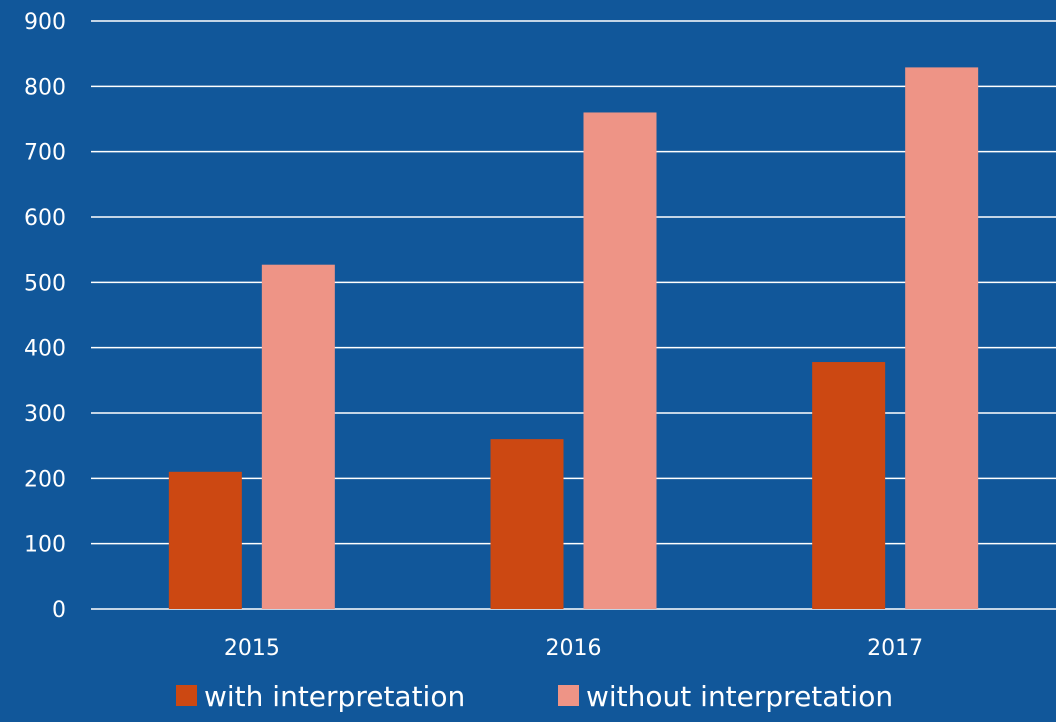 This screenshot has width=1056, height=722. What do you see at coordinates (45, 349) in the screenshot?
I see `y-tick-label: 400` at bounding box center [45, 349].